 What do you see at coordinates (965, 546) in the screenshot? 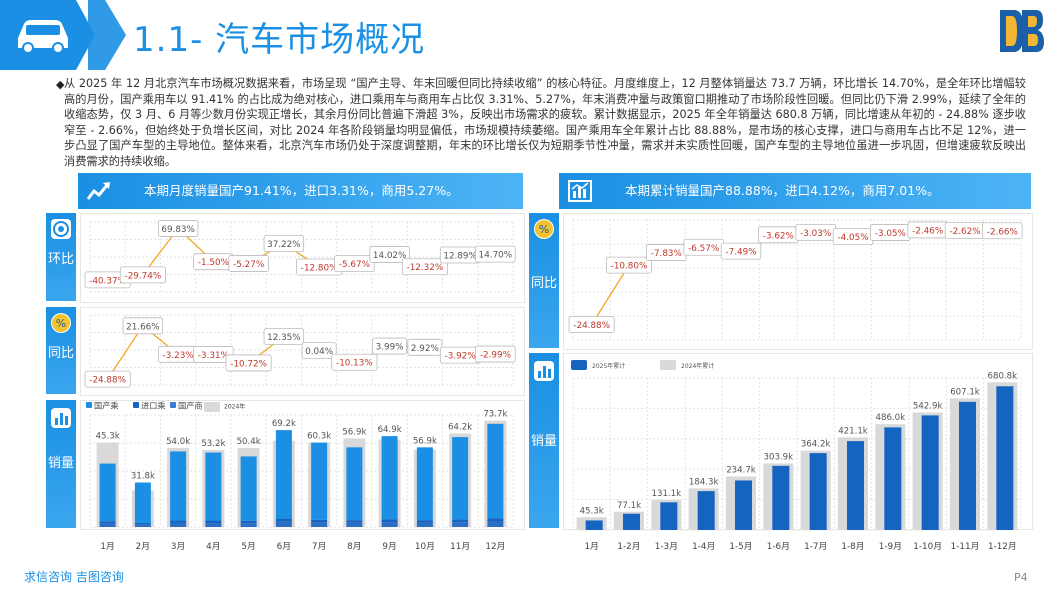
I see `csales-x-tick: 1-11月` at bounding box center [965, 546].